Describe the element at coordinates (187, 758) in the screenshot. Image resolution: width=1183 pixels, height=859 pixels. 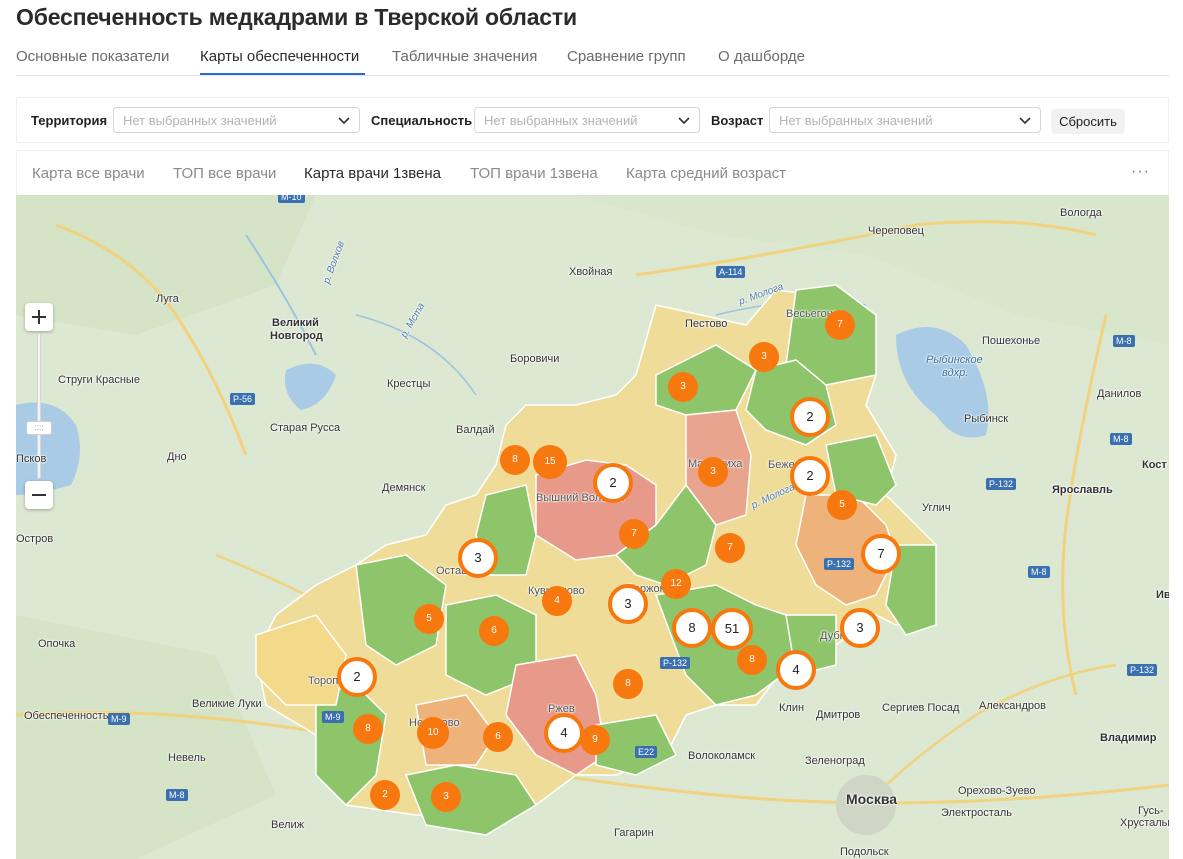
I see `map-label-city: Невель` at that location.